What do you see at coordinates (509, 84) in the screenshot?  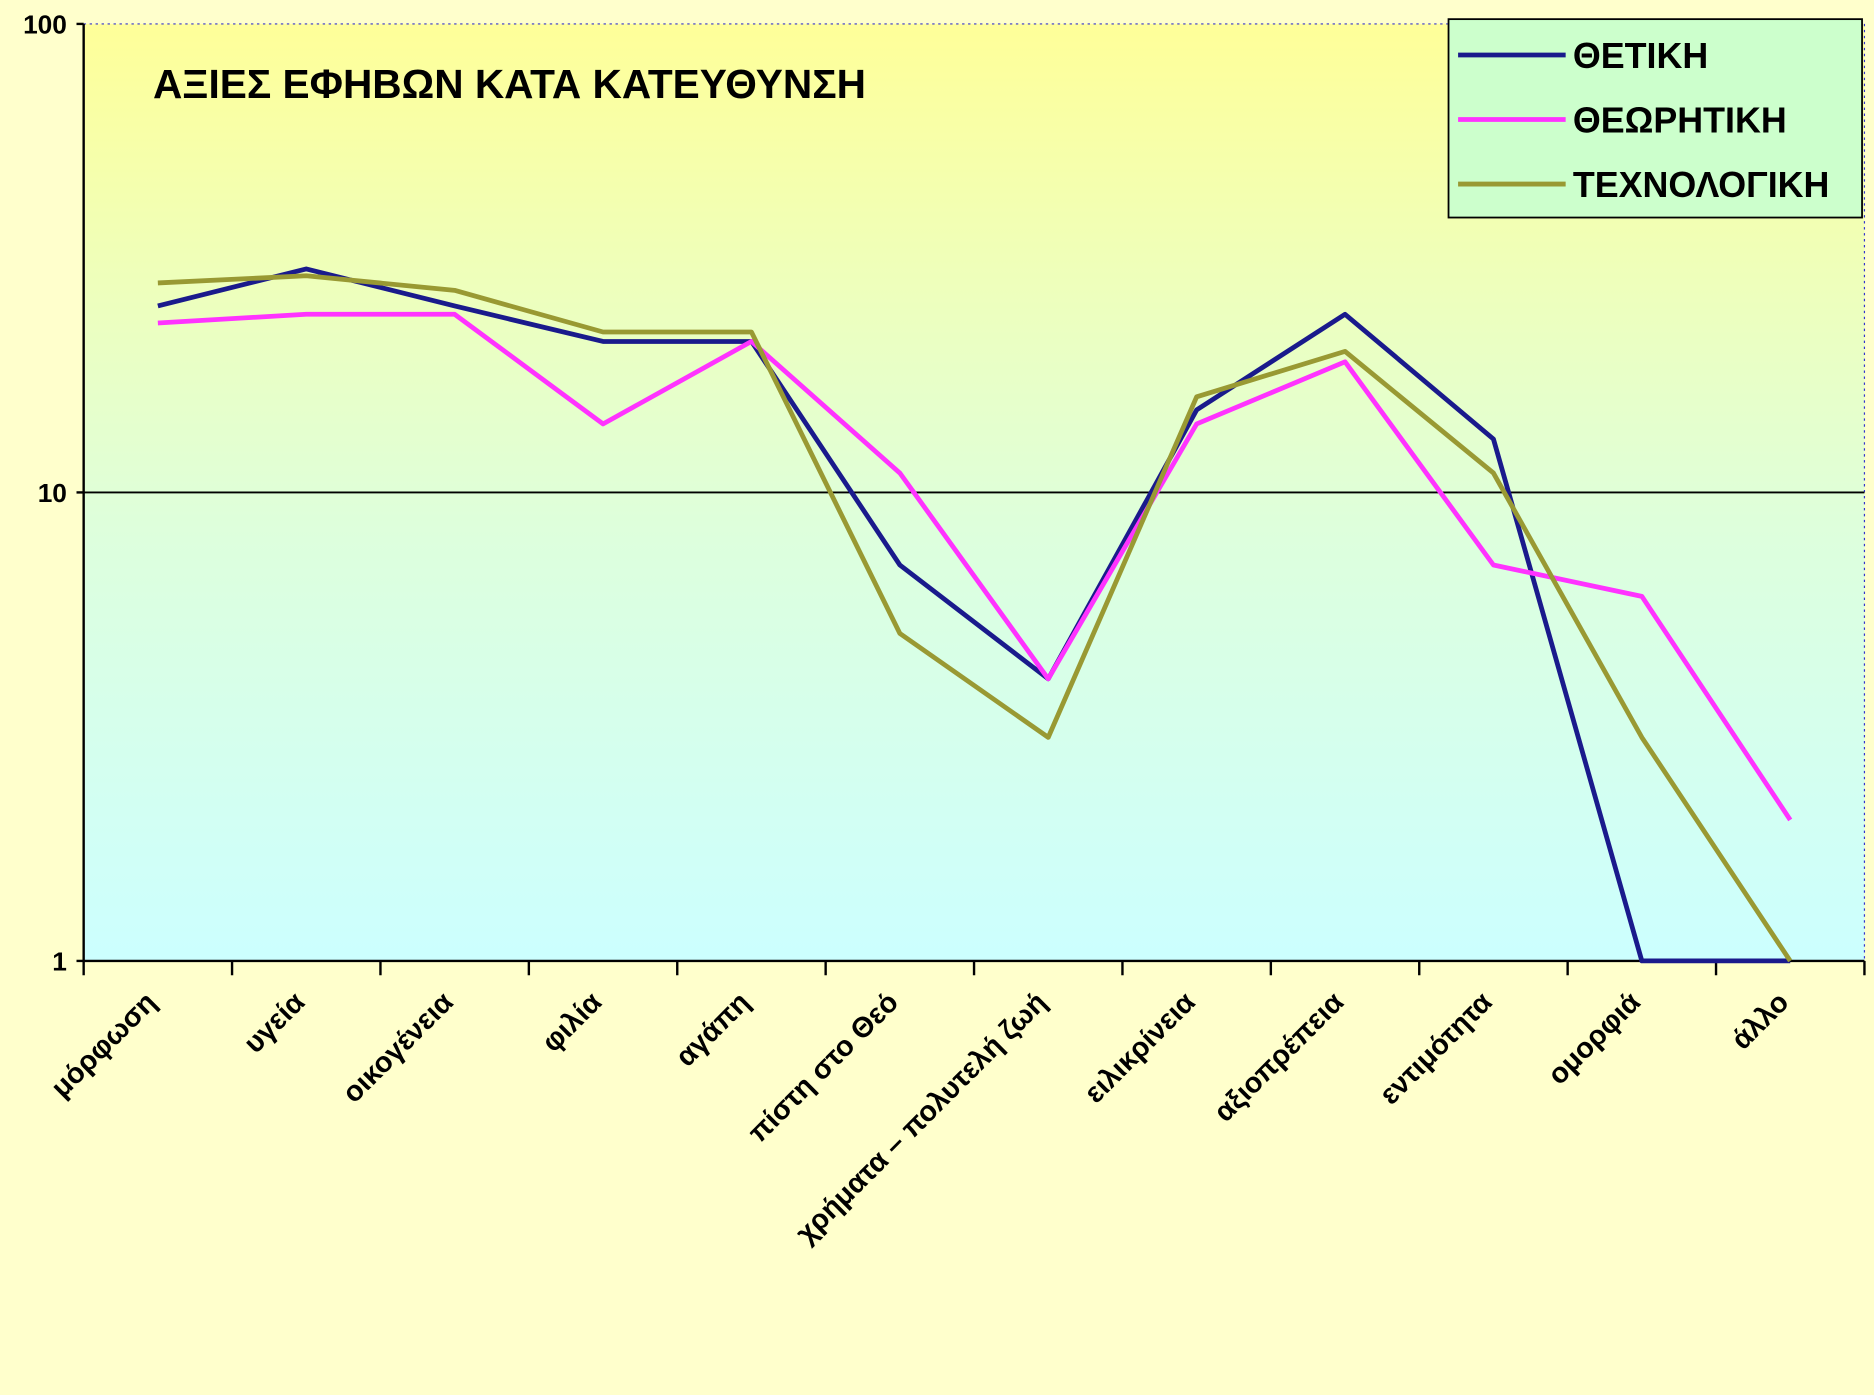 I see `chart-title: ΑΞΙΕΣ ΕΦΗΒΩΝ ΚΑΤΑ ΚΑΤΕΥΘΥΝΣΗ` at bounding box center [509, 84].